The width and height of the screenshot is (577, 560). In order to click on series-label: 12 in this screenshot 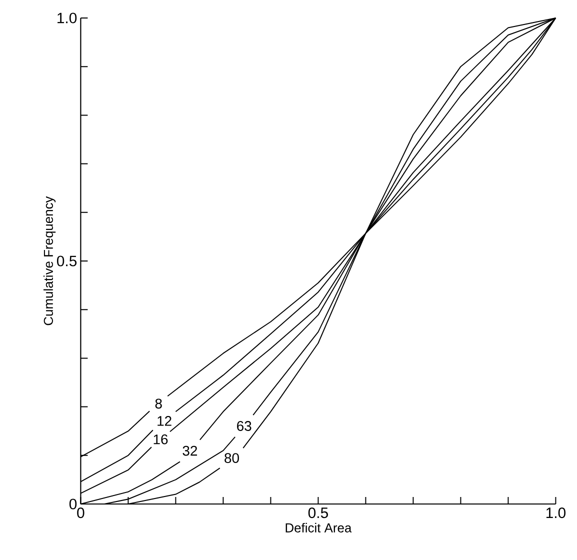, I will do `click(165, 421)`.